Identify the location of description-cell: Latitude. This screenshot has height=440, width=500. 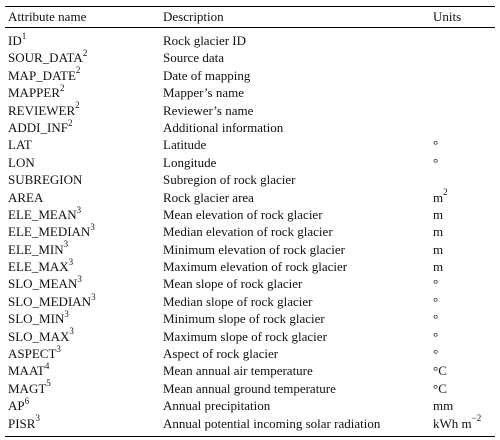
(185, 145).